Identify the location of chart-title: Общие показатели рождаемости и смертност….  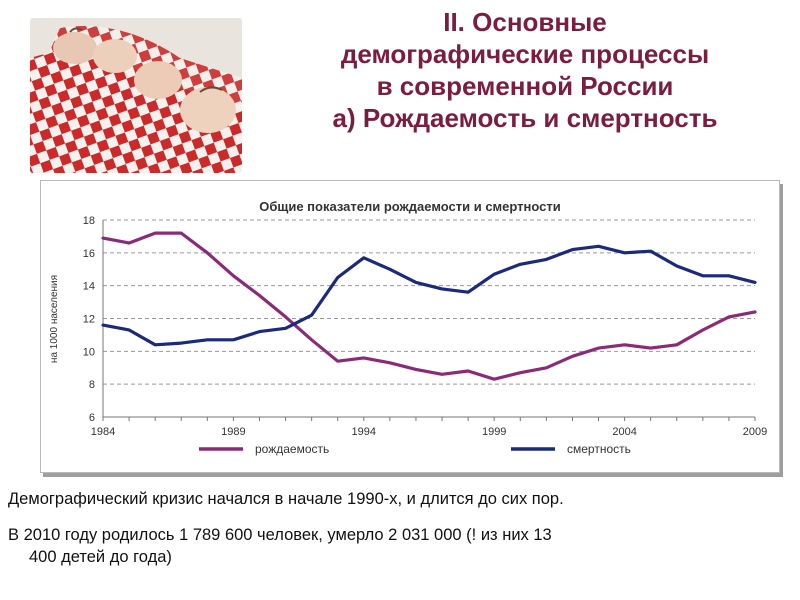
(410, 206).